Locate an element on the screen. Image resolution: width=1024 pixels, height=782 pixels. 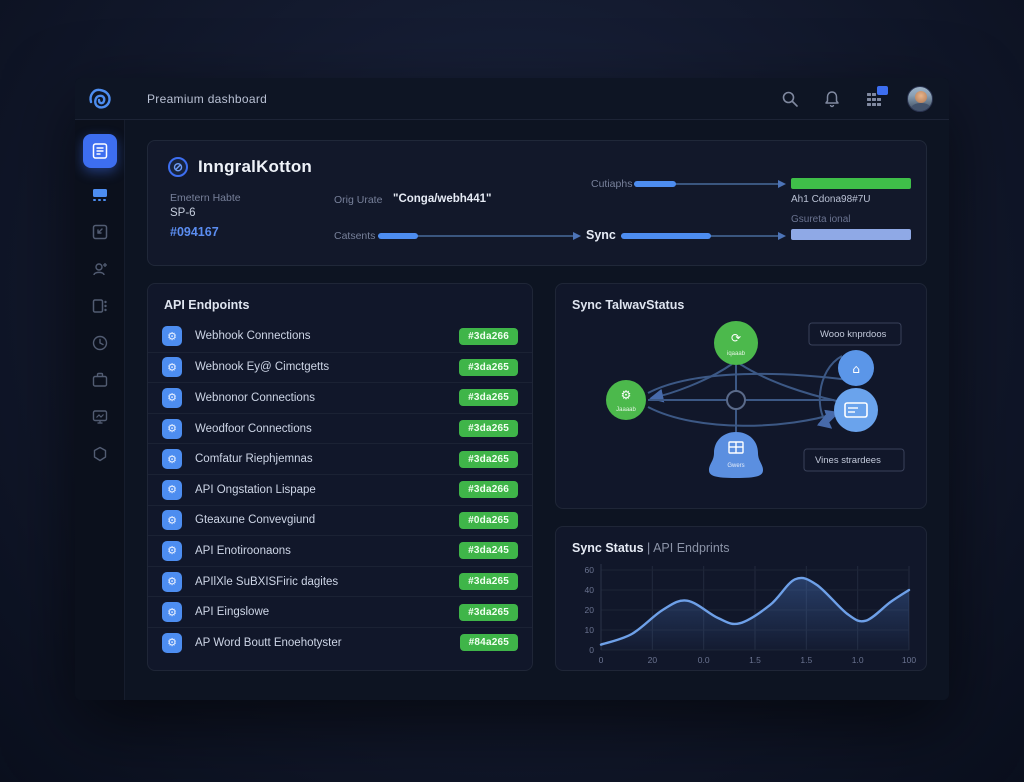
sidebar is located at coordinates (100, 410).